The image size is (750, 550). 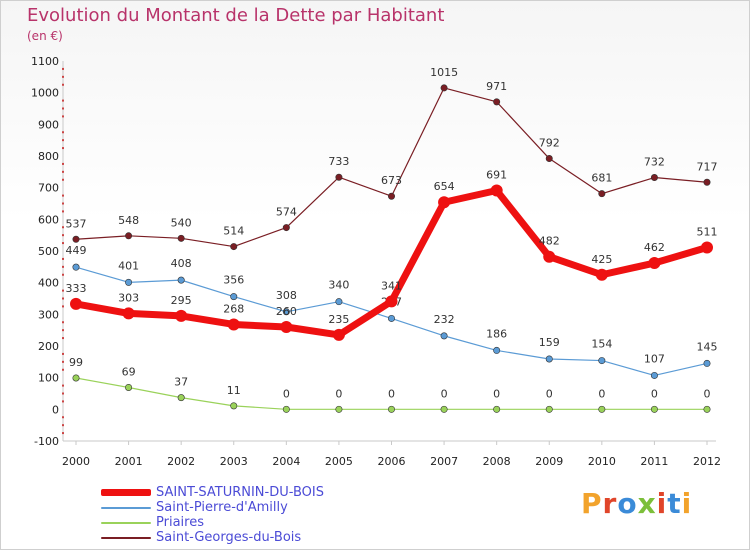 What do you see at coordinates (444, 319) in the screenshot?
I see `data-label: 232` at bounding box center [444, 319].